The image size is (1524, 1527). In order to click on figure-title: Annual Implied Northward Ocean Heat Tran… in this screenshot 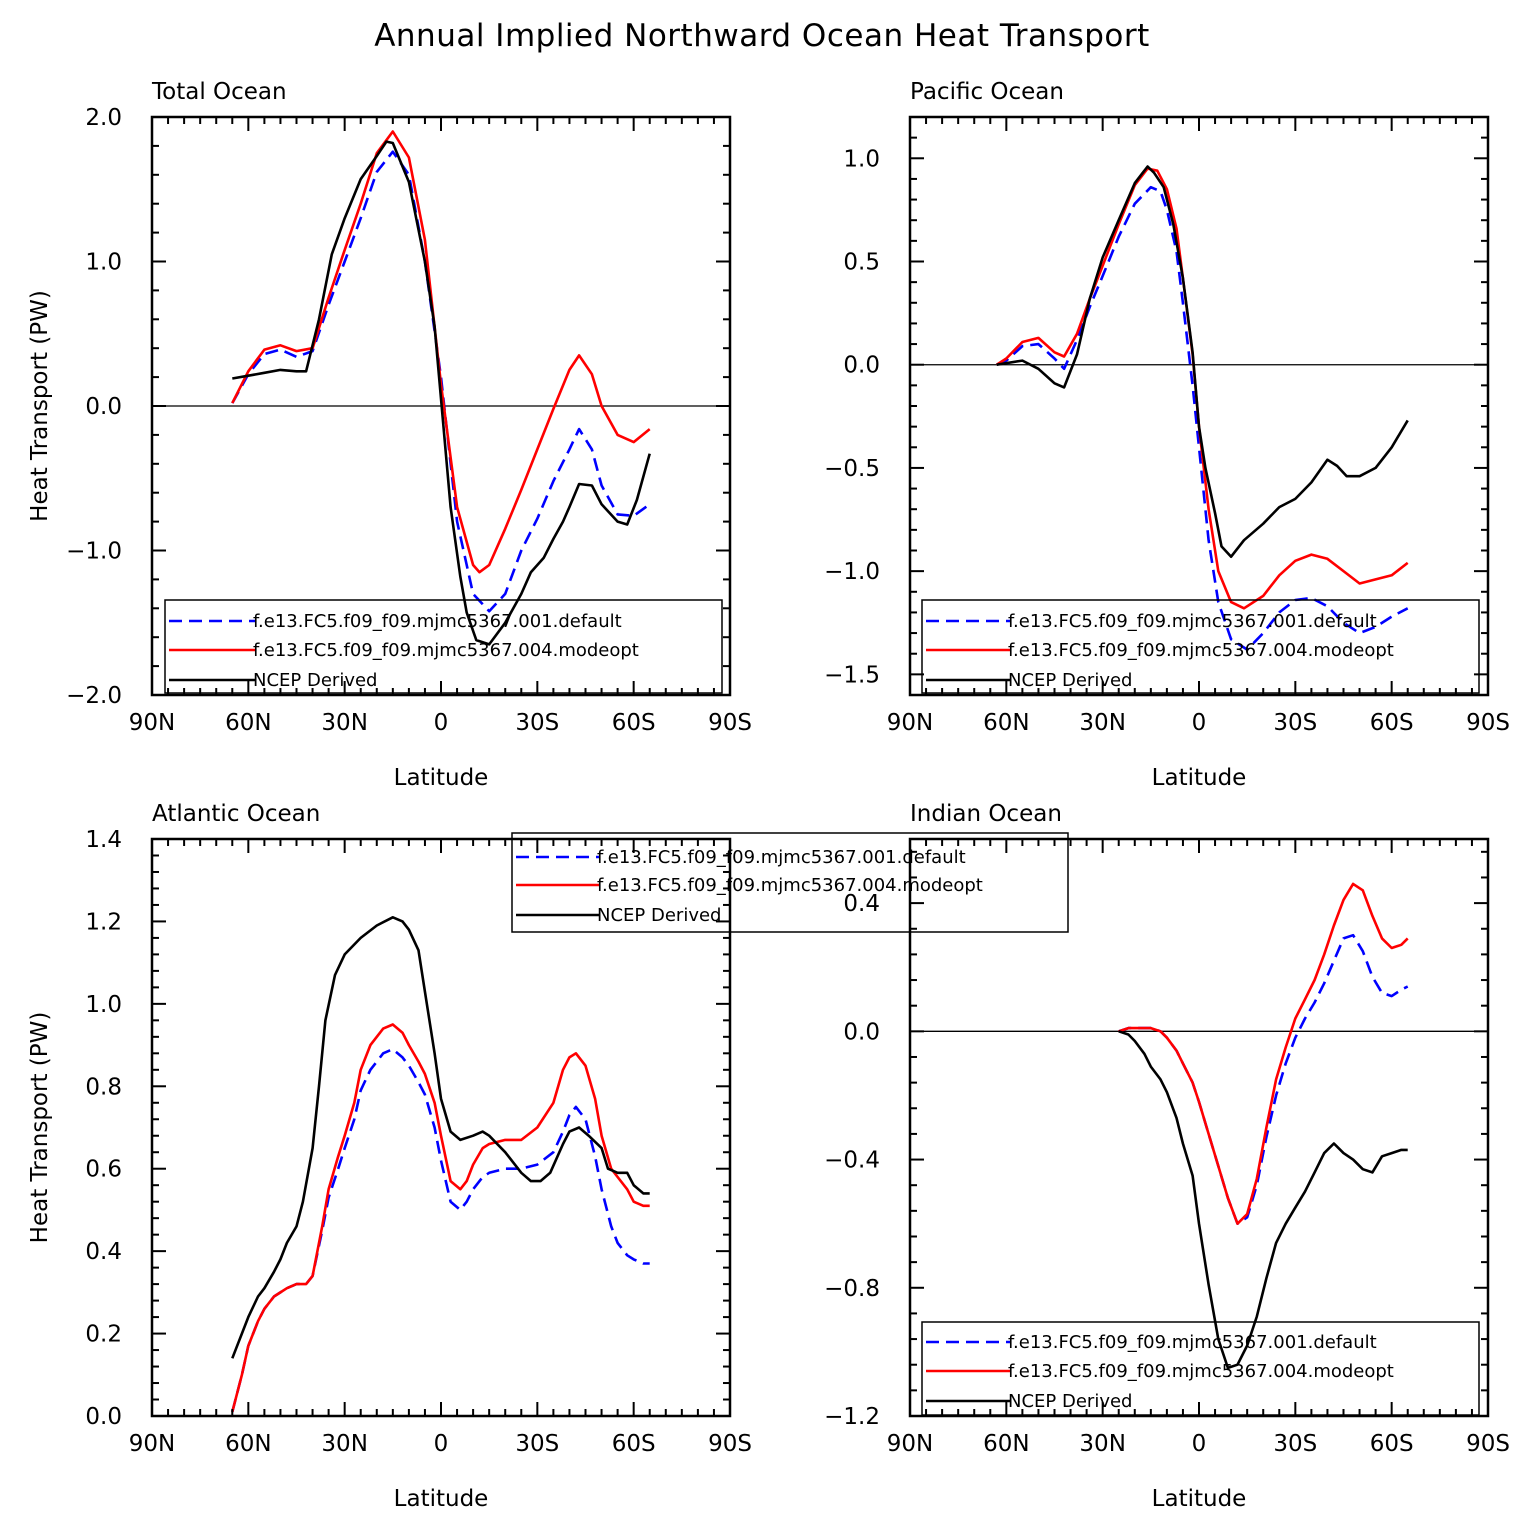, I will do `click(762, 36)`.